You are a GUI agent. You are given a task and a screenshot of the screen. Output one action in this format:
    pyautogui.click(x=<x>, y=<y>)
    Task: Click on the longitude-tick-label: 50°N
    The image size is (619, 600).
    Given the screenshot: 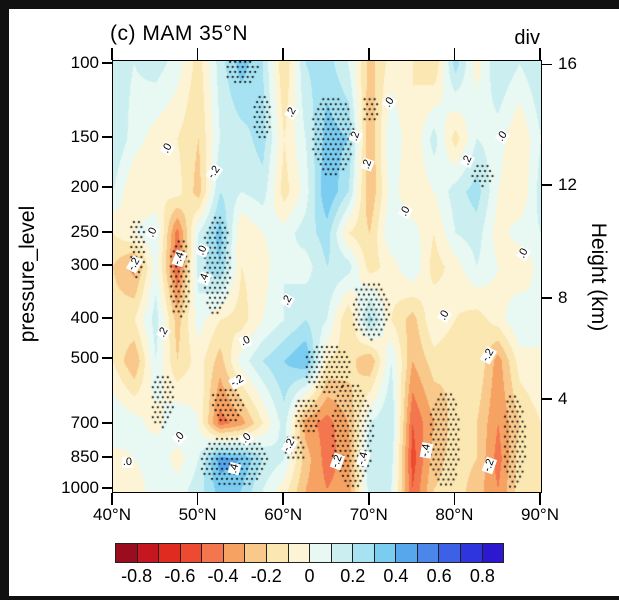 What is the action you would take?
    pyautogui.click(x=197, y=514)
    